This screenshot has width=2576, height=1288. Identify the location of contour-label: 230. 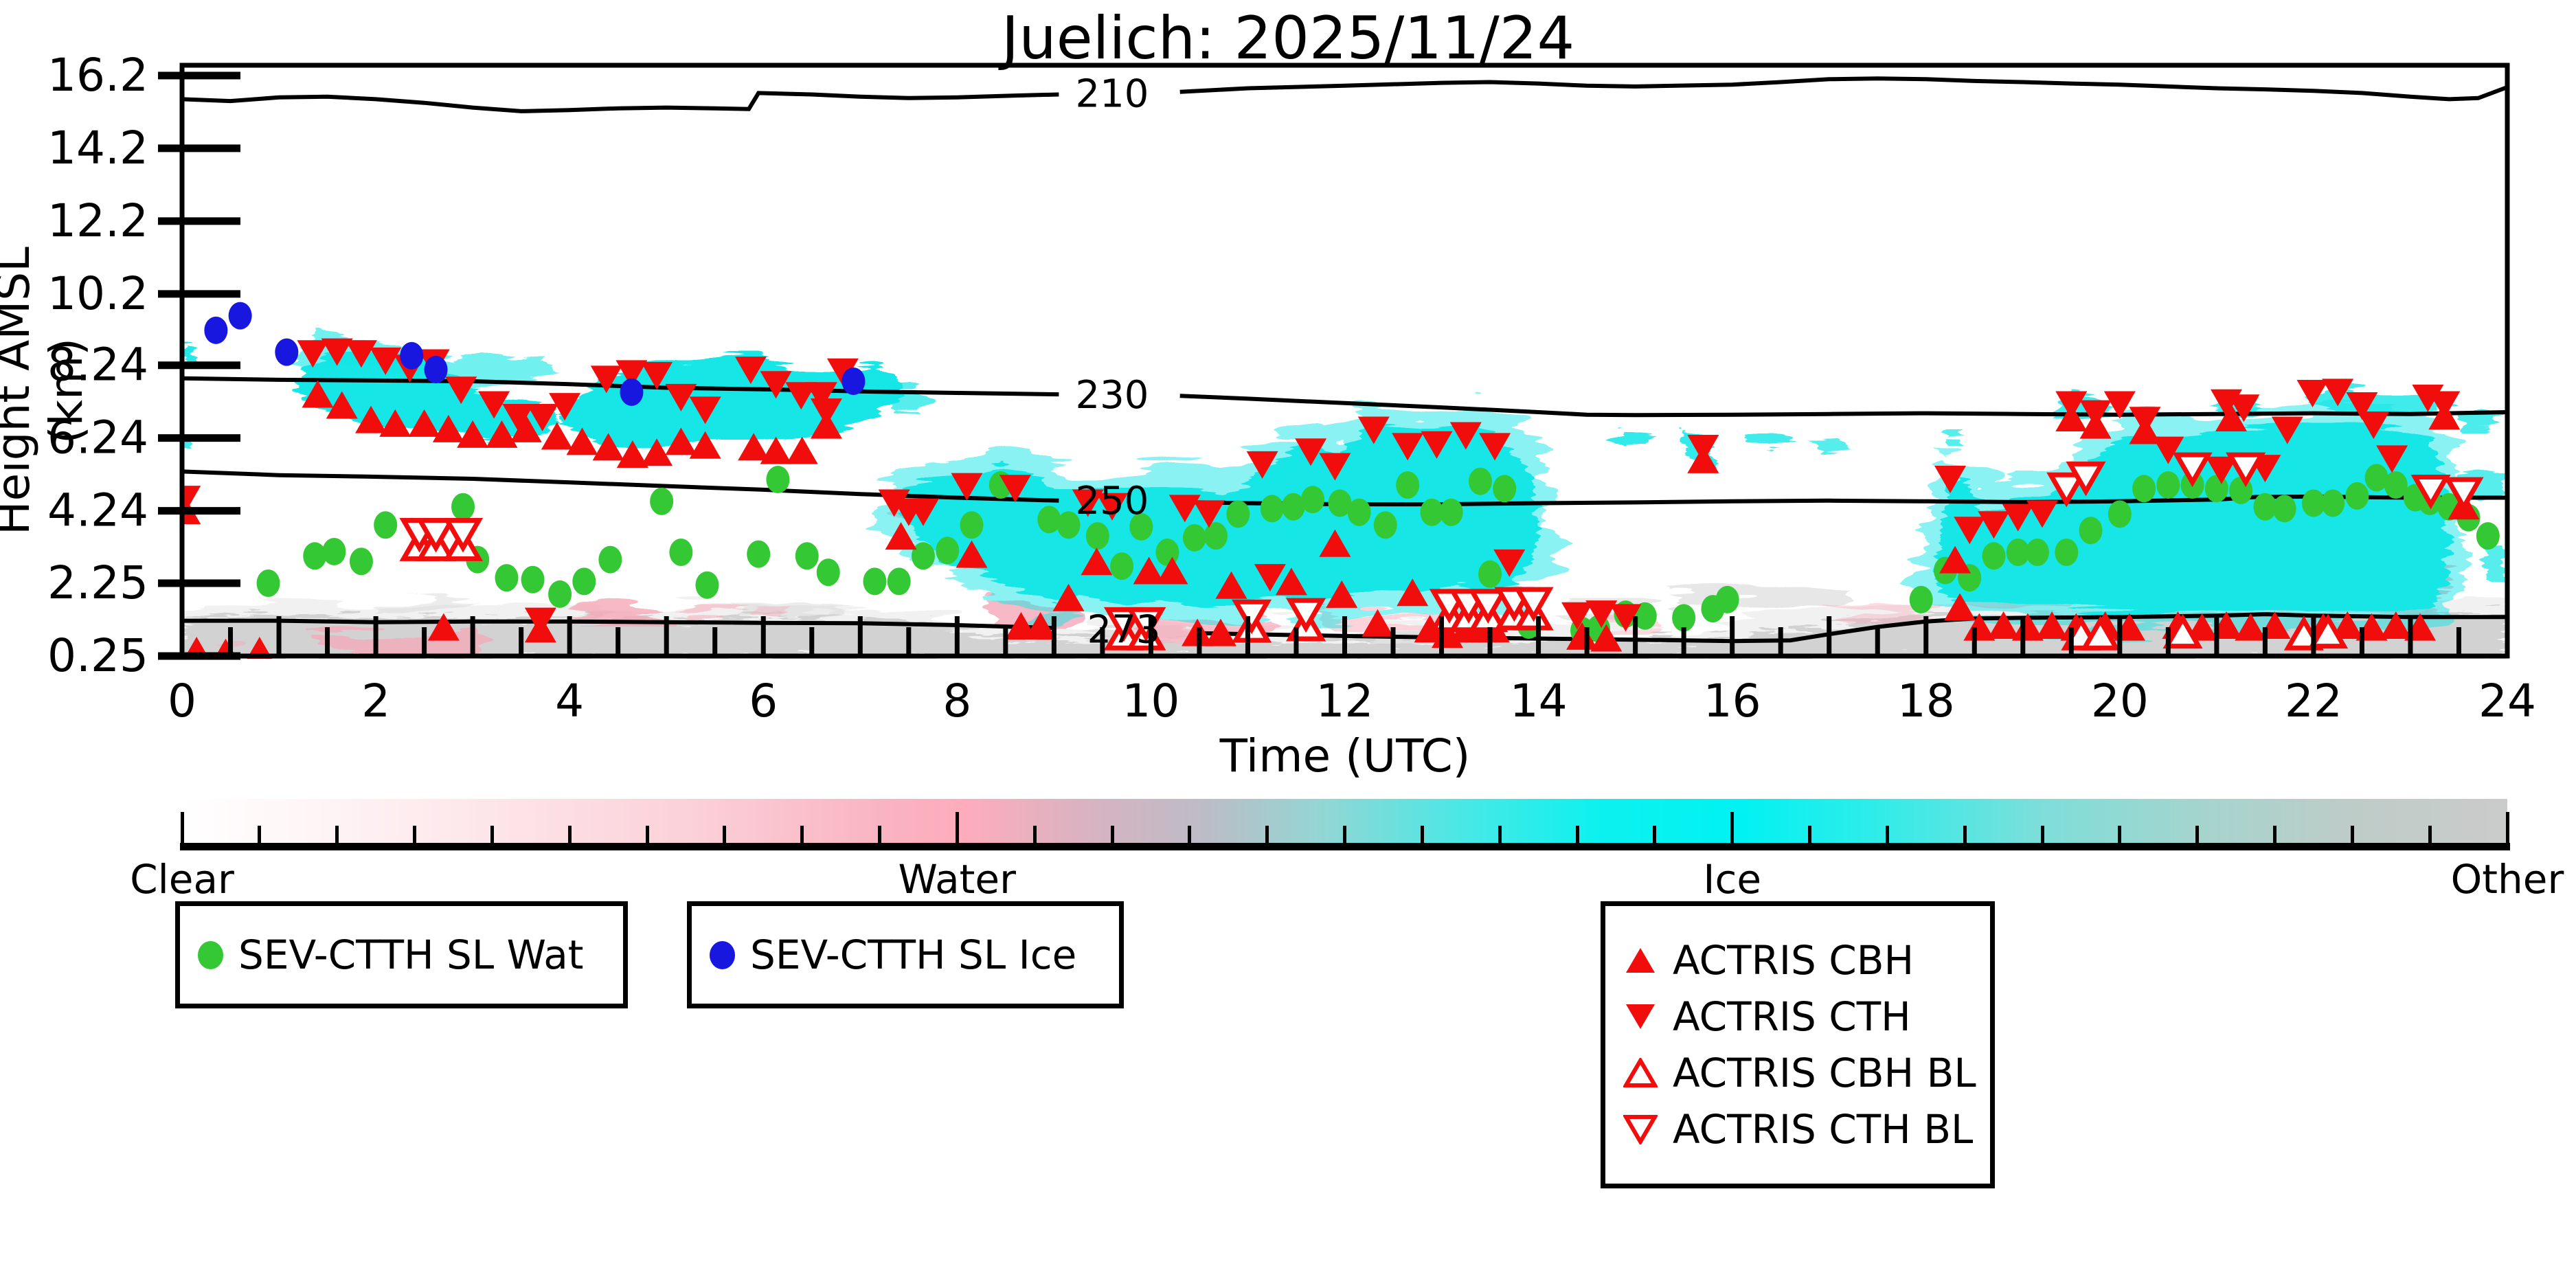
(1112, 395).